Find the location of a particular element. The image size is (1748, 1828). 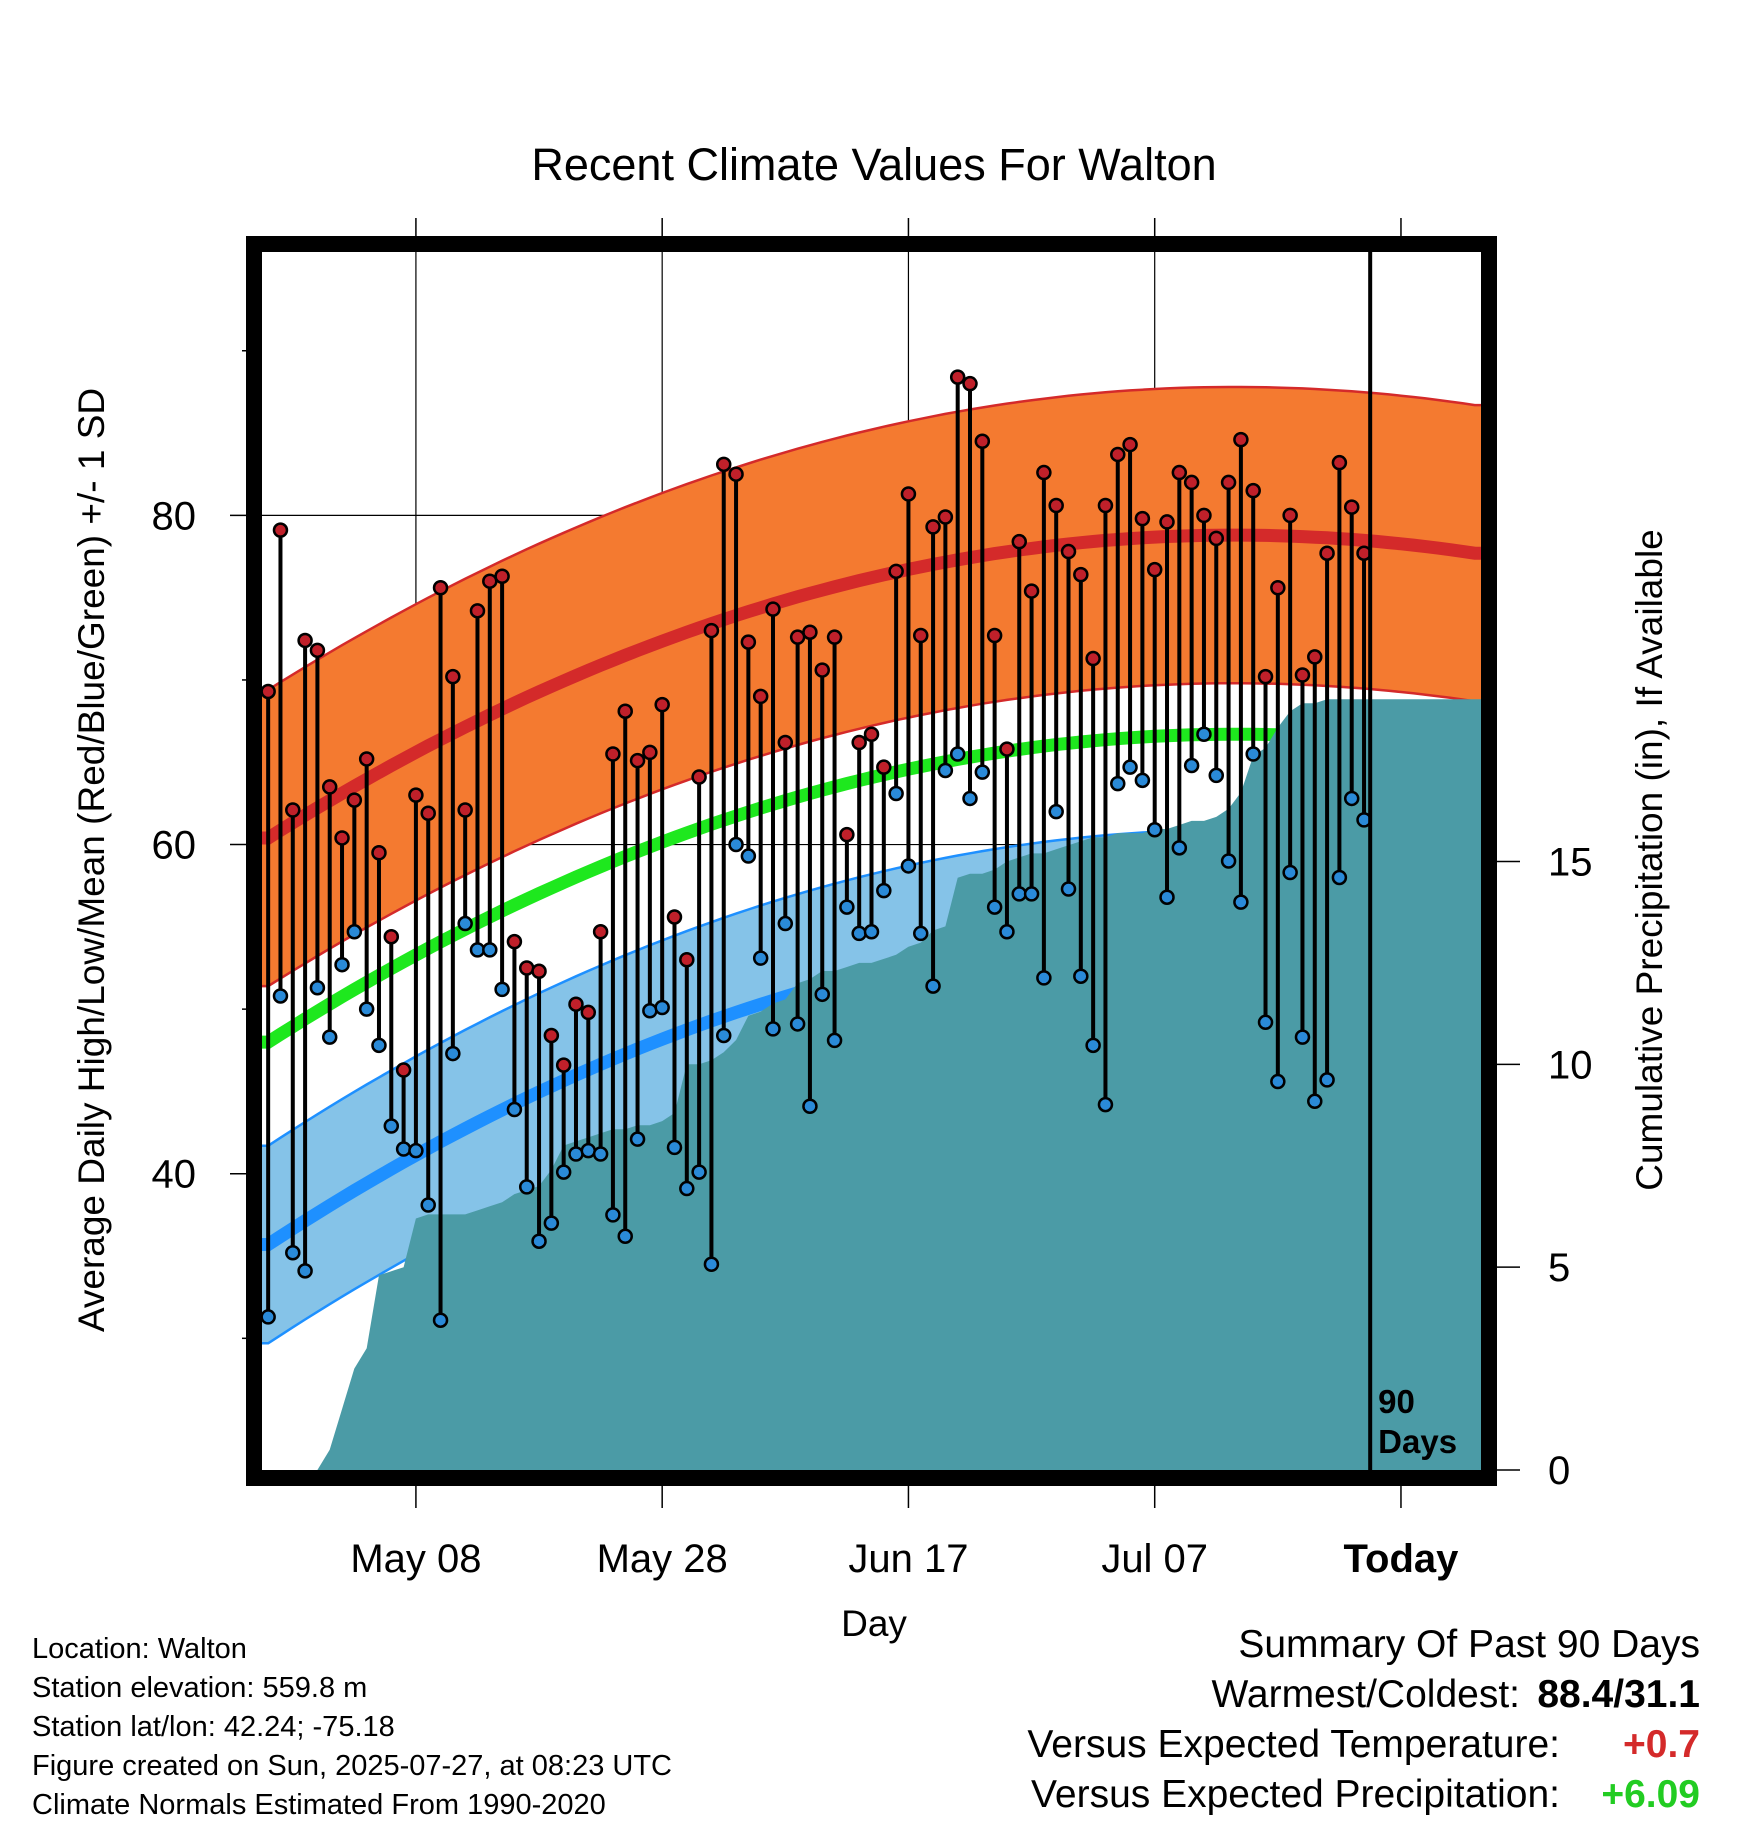

precip-row: Versus Expected Precipitation: +6.09 is located at coordinates (1363, 1795).